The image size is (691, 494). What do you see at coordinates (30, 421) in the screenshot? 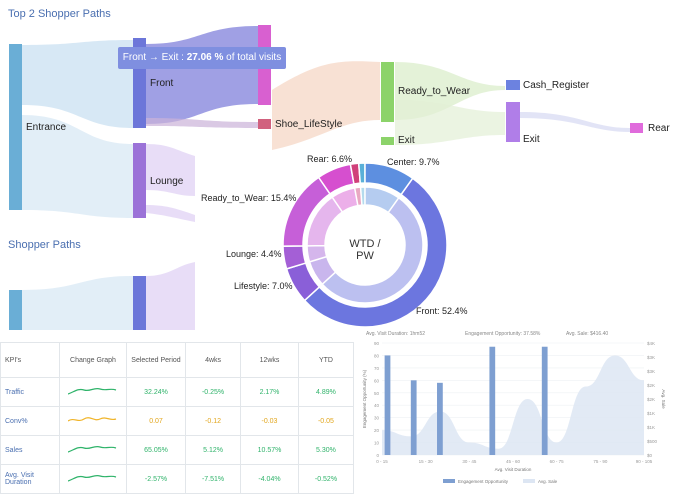
I see `kpi-name: Conv%` at bounding box center [30, 421].